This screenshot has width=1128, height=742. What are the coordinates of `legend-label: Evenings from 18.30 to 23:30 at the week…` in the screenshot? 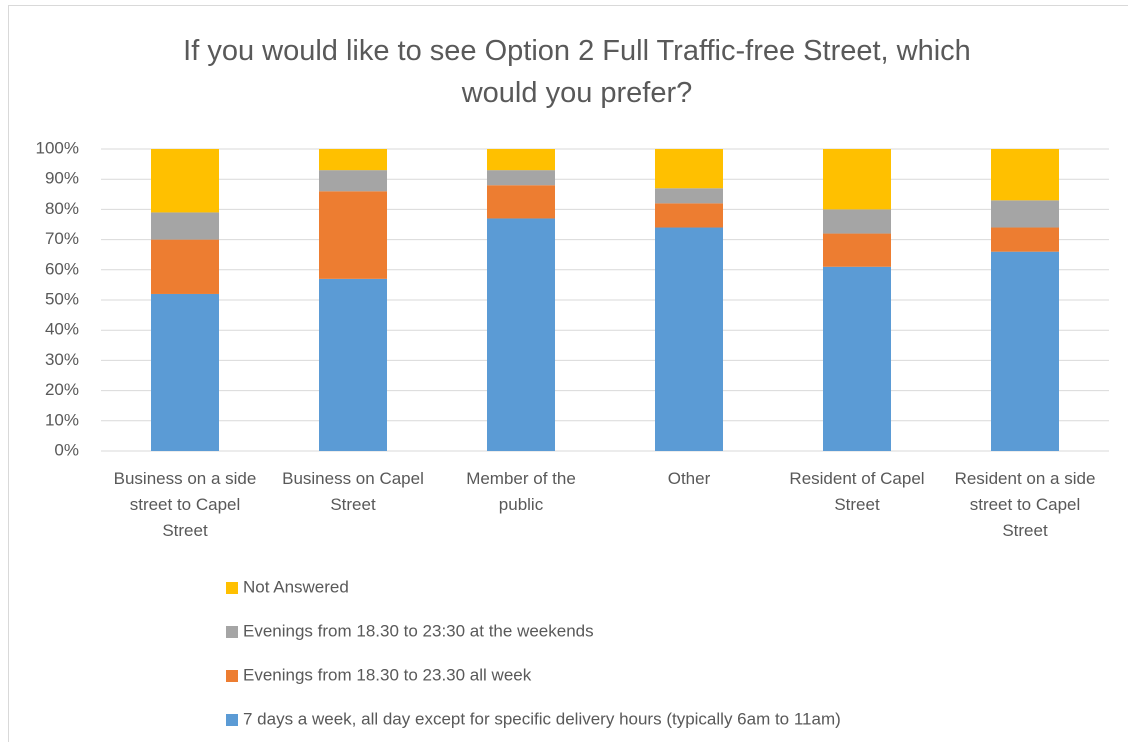 It's located at (418, 630).